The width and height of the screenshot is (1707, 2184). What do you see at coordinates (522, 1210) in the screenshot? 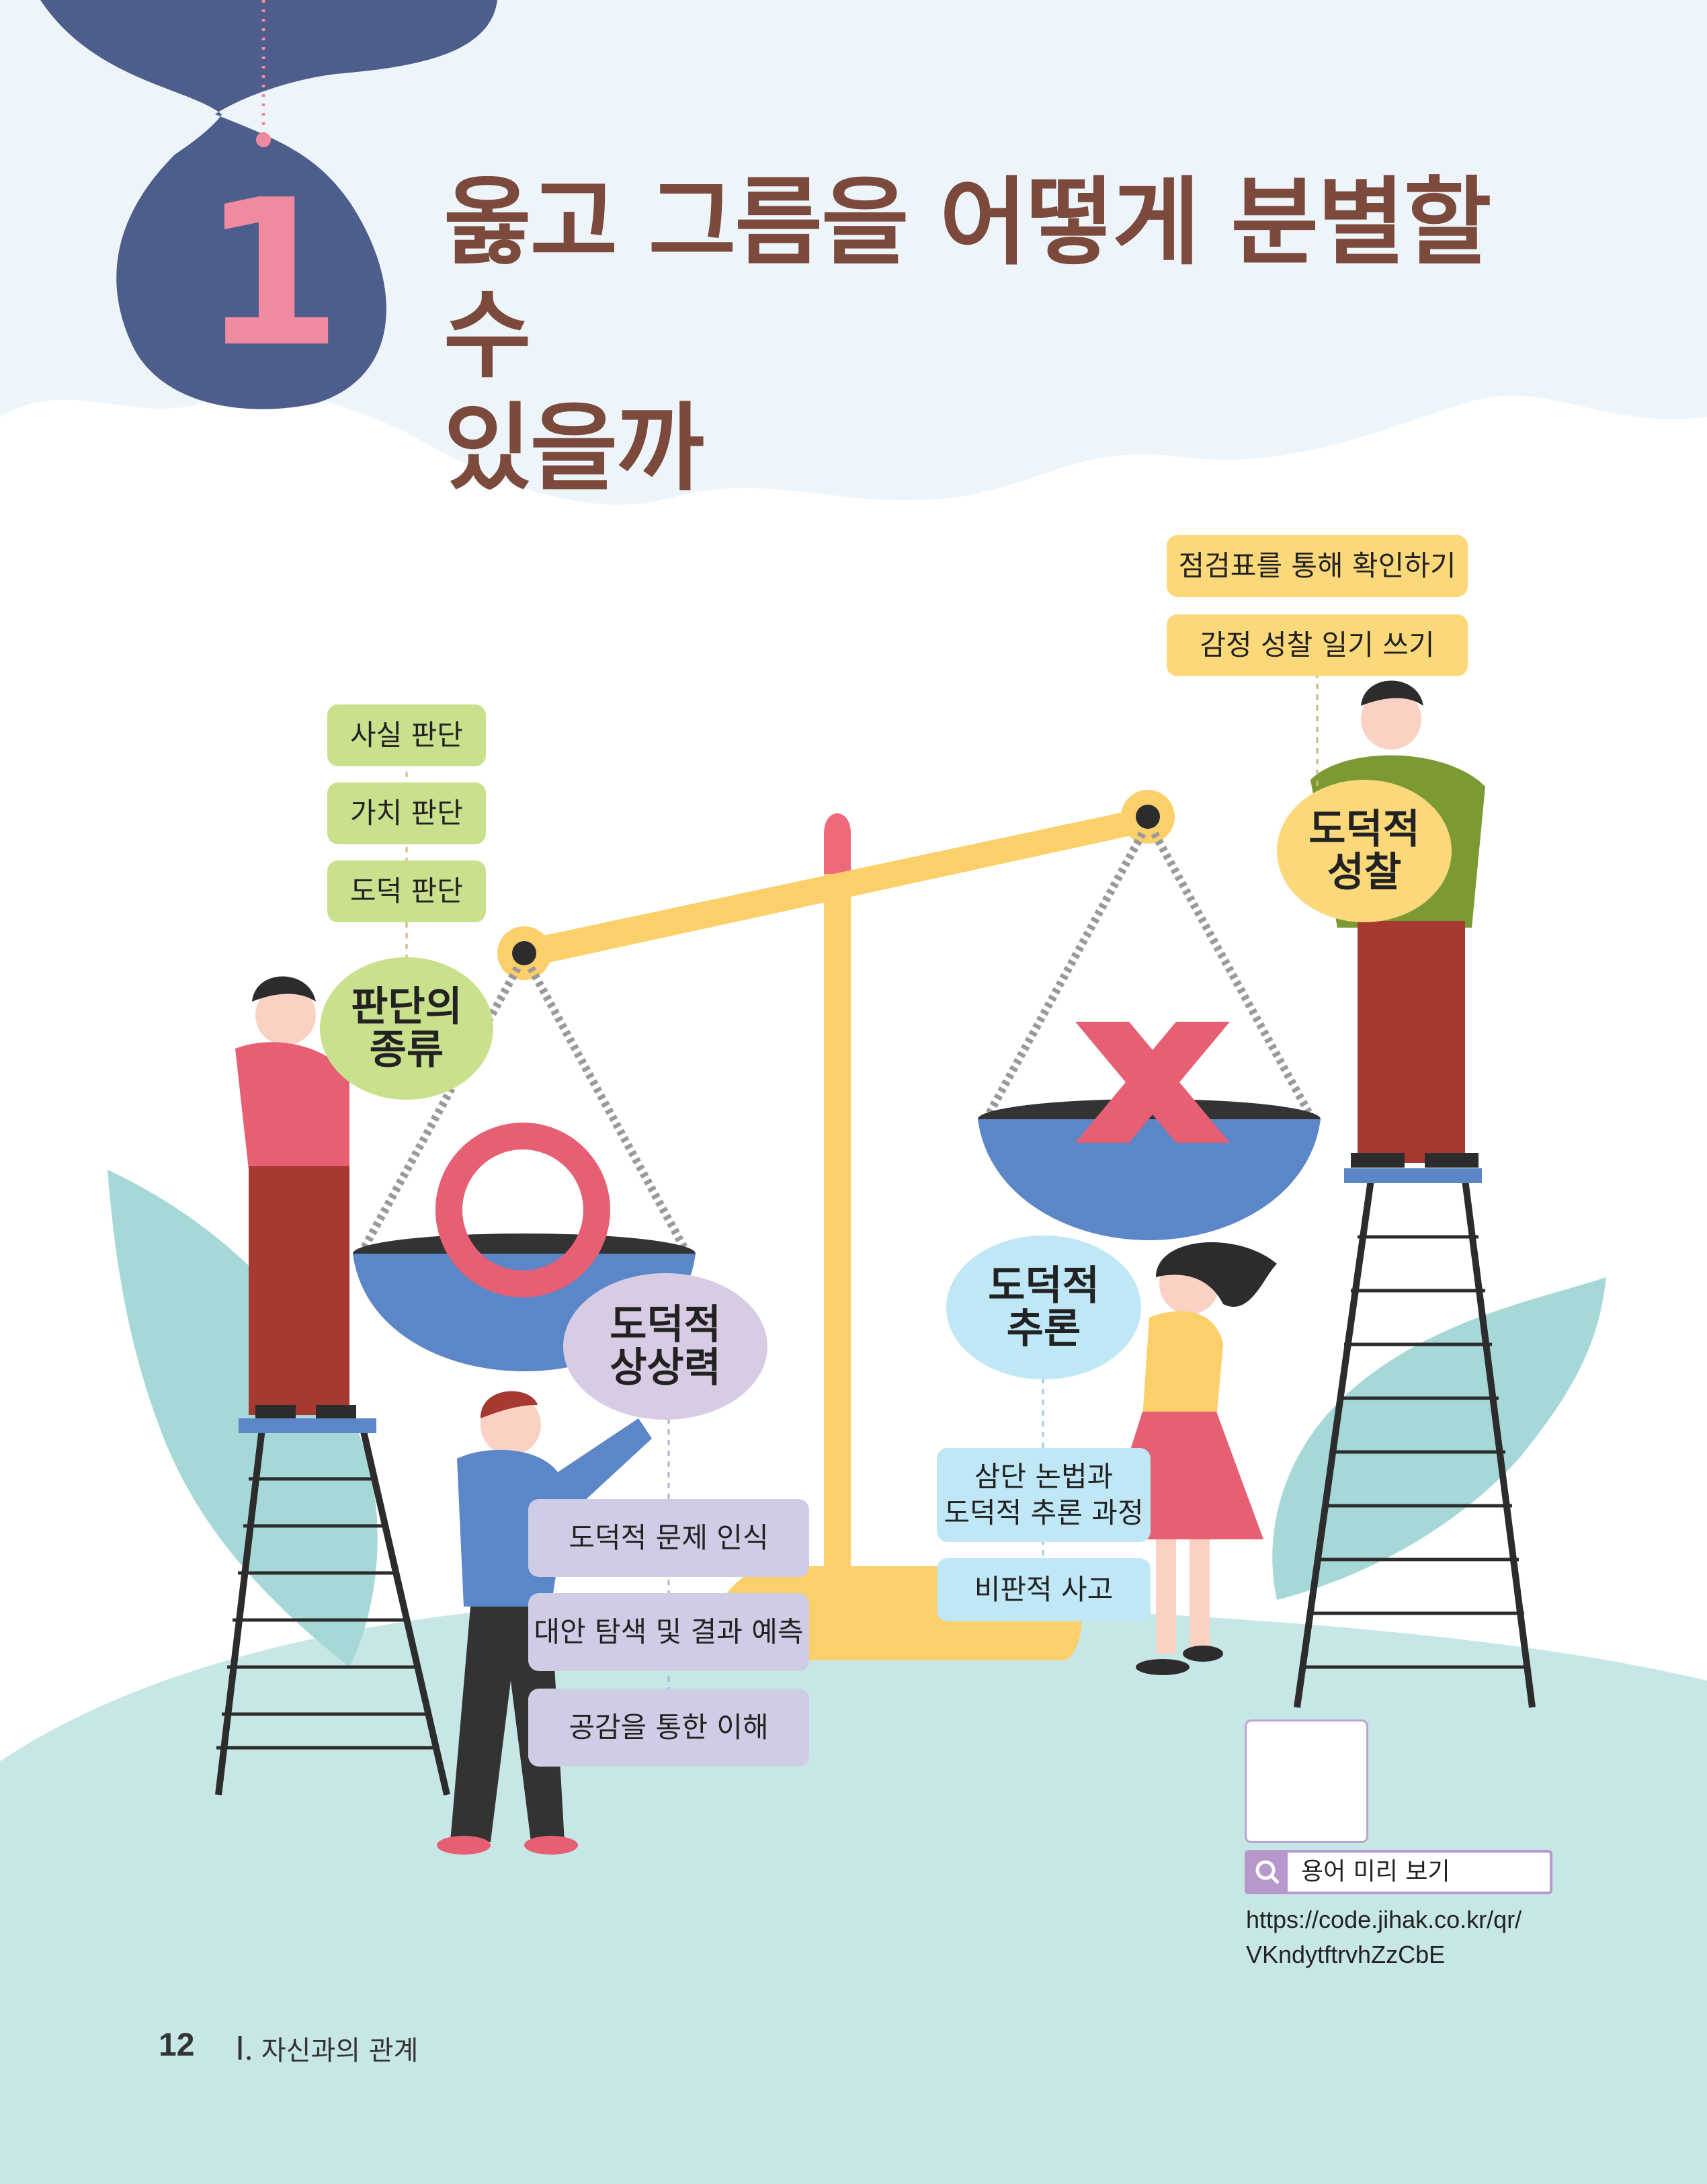
I see `circle-o-mark` at bounding box center [522, 1210].